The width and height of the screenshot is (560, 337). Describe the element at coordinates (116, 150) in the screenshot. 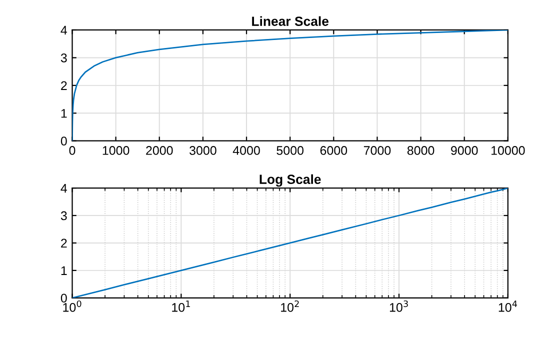

I see `x-tick-label: 1000` at that location.